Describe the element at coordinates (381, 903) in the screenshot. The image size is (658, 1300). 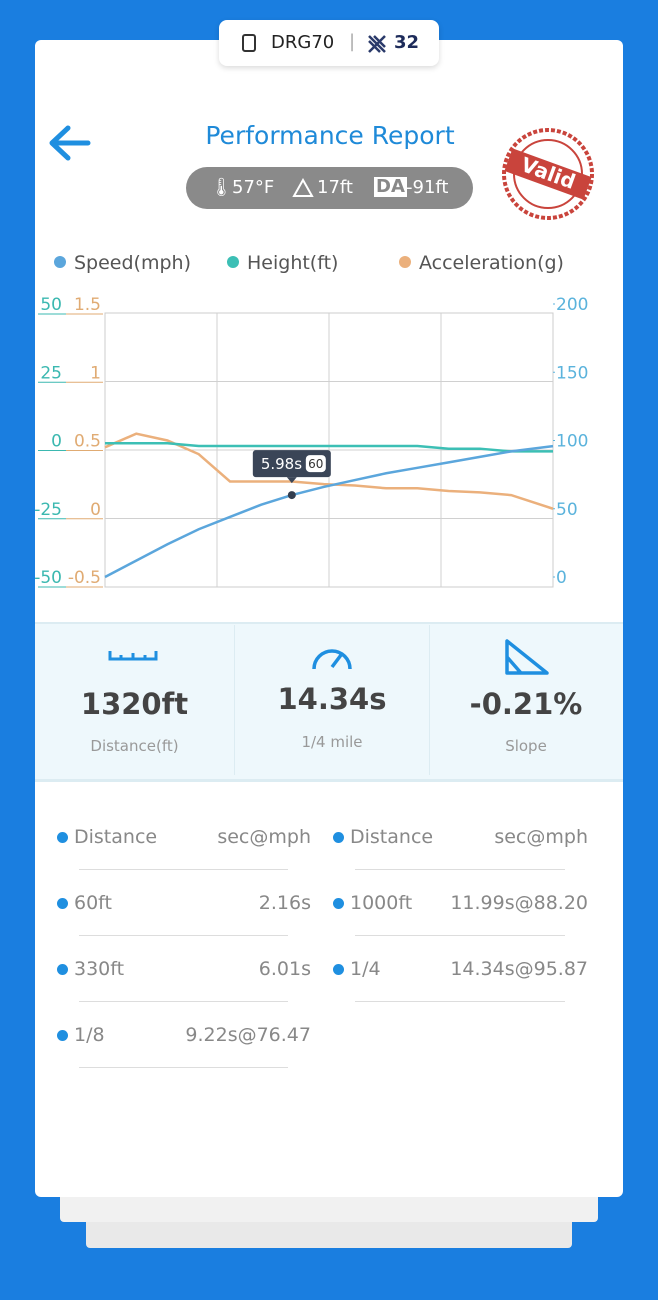
I see `cell-text: 1000ft` at that location.